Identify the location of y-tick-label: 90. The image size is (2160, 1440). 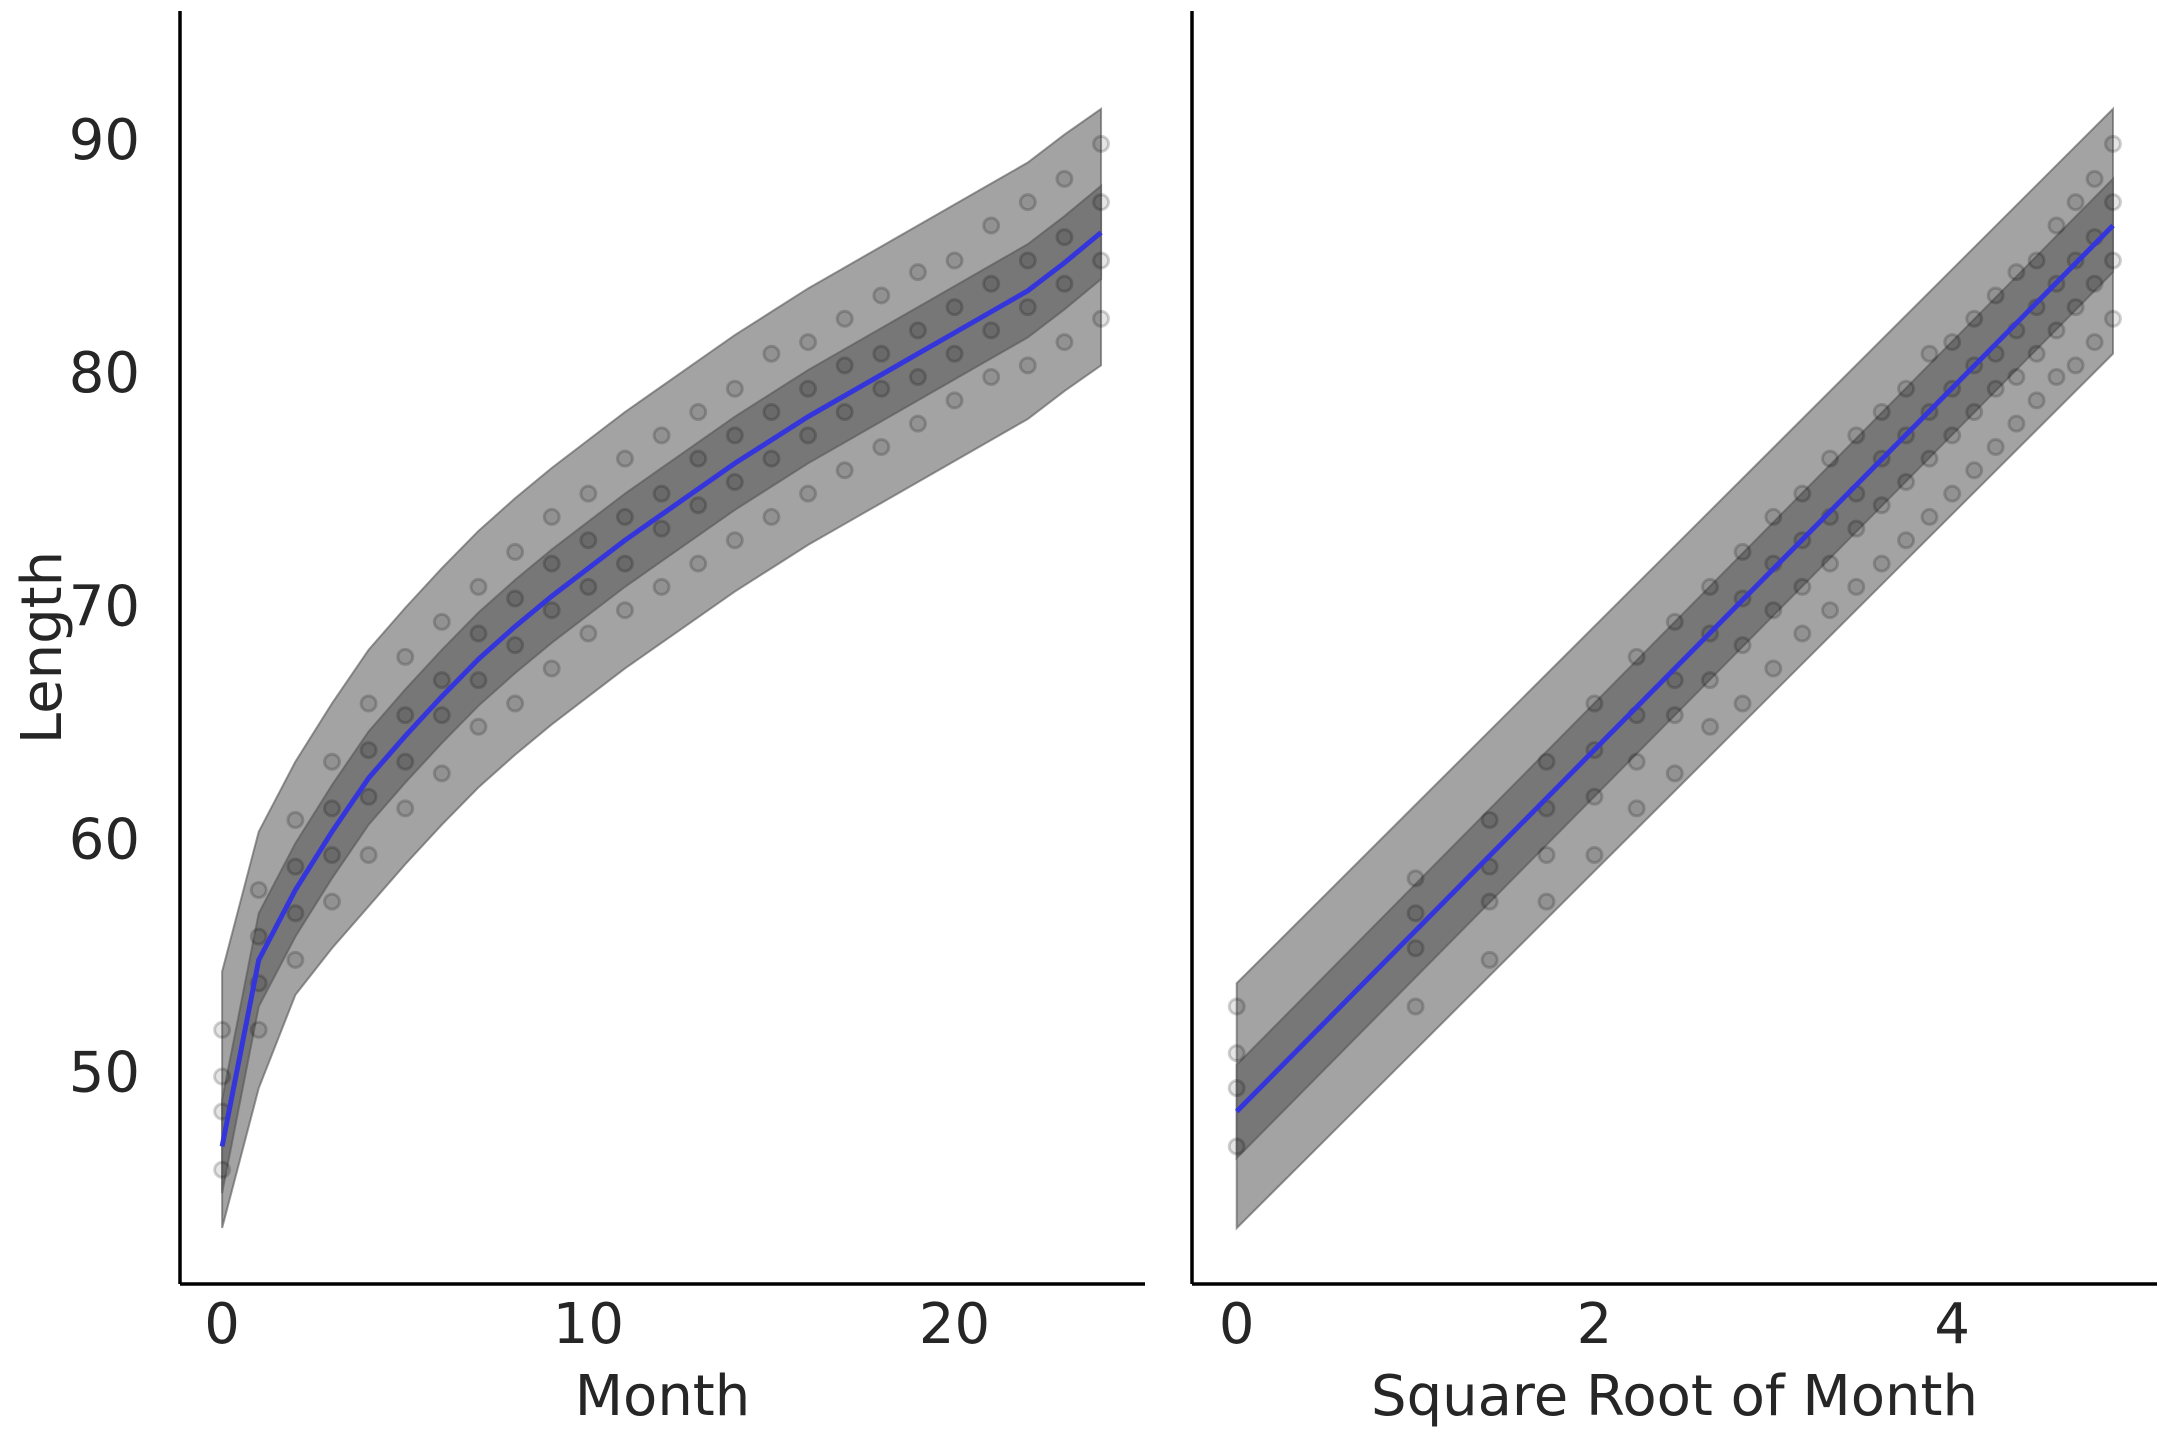
(104, 140).